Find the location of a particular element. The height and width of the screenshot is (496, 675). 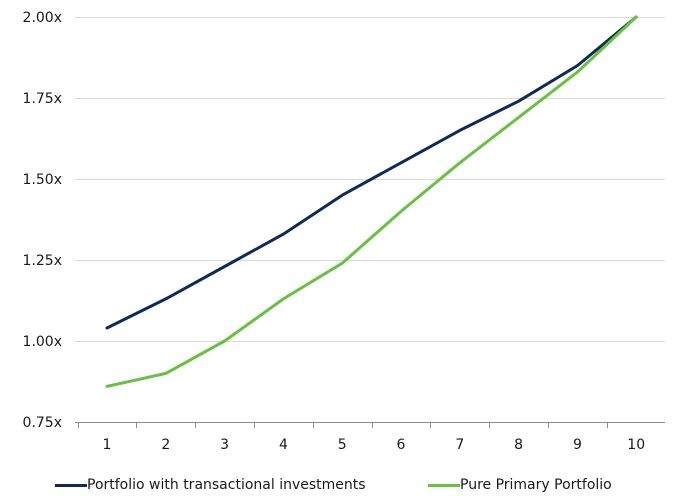

x-tick-label: 4 is located at coordinates (283, 445).